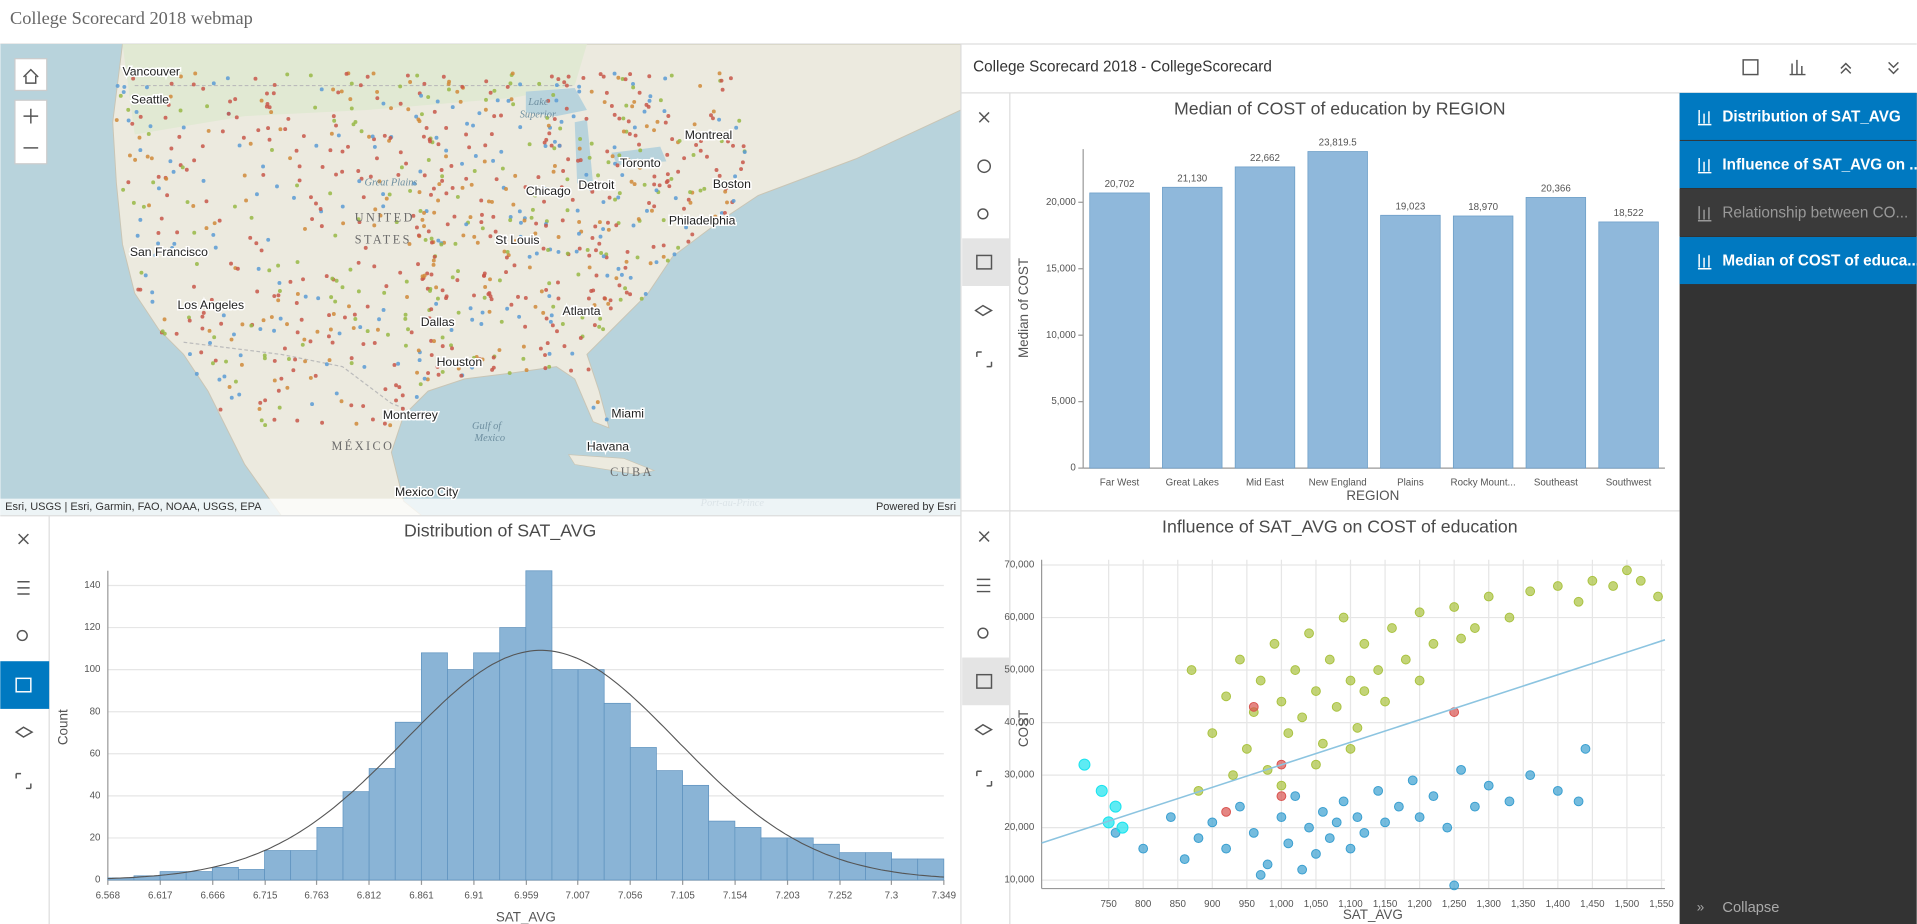  What do you see at coordinates (639, 155) in the screenshot?
I see `lake` at bounding box center [639, 155].